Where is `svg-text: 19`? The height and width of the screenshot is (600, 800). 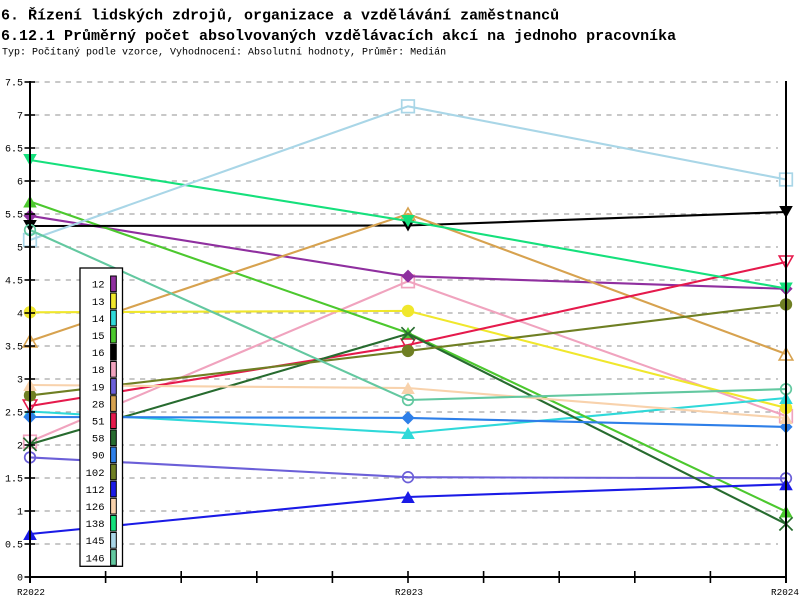
svg-text: 19 is located at coordinates (98, 388).